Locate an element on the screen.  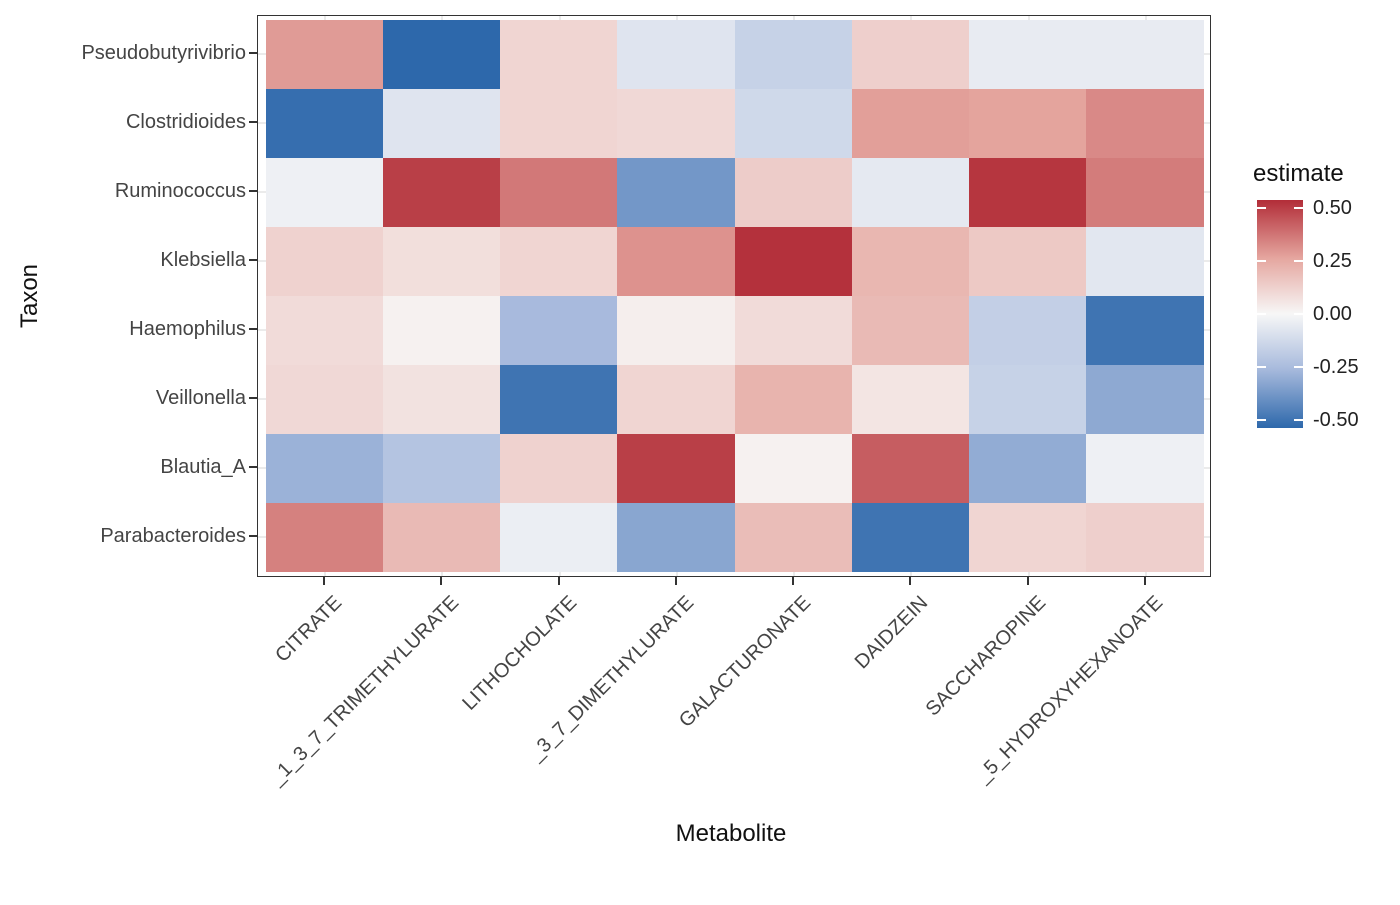
legend-tick-label: -0.25 is located at coordinates (1336, 366).